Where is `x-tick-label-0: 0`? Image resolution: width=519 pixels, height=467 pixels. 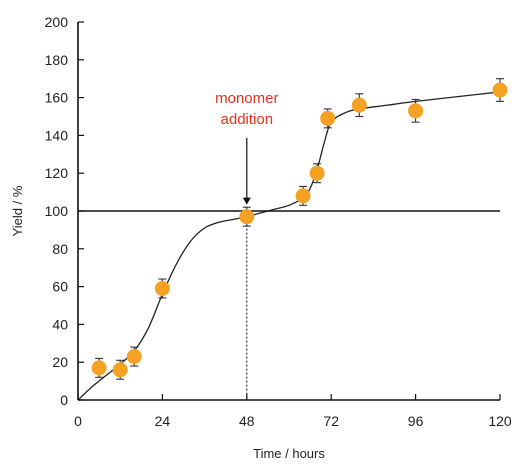
x-tick-label-0: 0 is located at coordinates (78, 421).